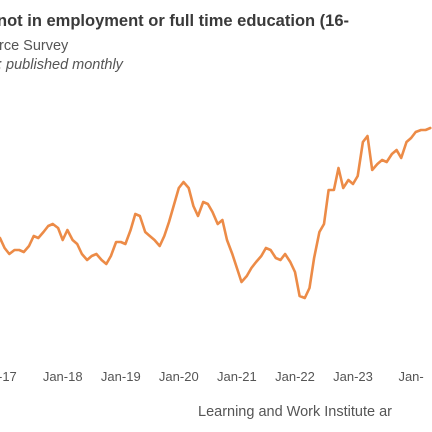  Describe the element at coordinates (34, 46) in the screenshot. I see `chart-subtitle: rce Survey` at that location.